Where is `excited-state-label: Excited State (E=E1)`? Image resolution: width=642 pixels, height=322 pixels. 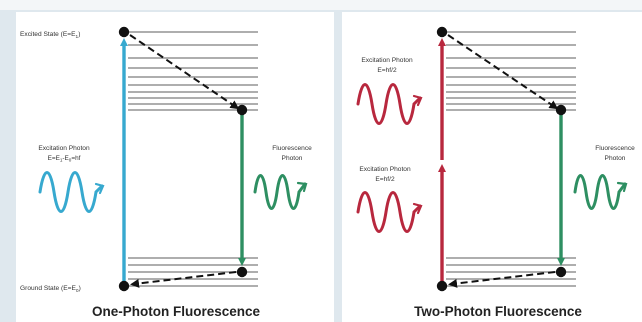
excited-state-label: Excited State (E=E1) is located at coordinates (50, 35).